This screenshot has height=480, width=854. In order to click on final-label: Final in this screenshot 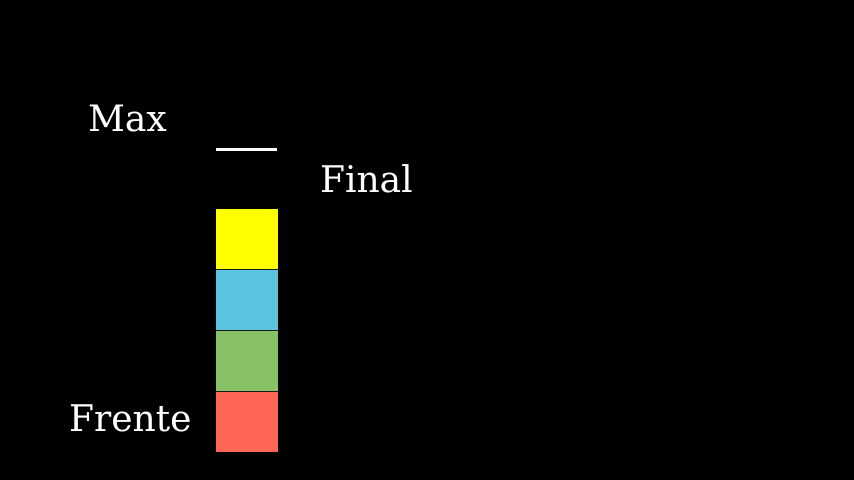, I will do `click(366, 180)`.